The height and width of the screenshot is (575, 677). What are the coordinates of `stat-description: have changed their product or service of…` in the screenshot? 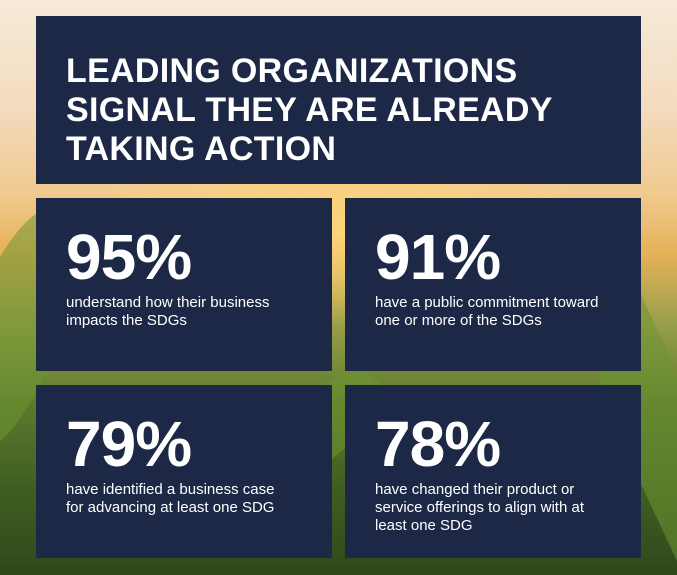 It's located at (479, 507).